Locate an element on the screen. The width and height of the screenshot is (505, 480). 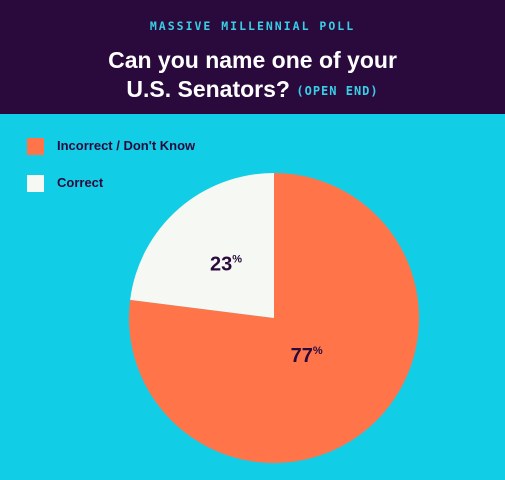
slice-label-incorrect: 77% is located at coordinates (307, 356).